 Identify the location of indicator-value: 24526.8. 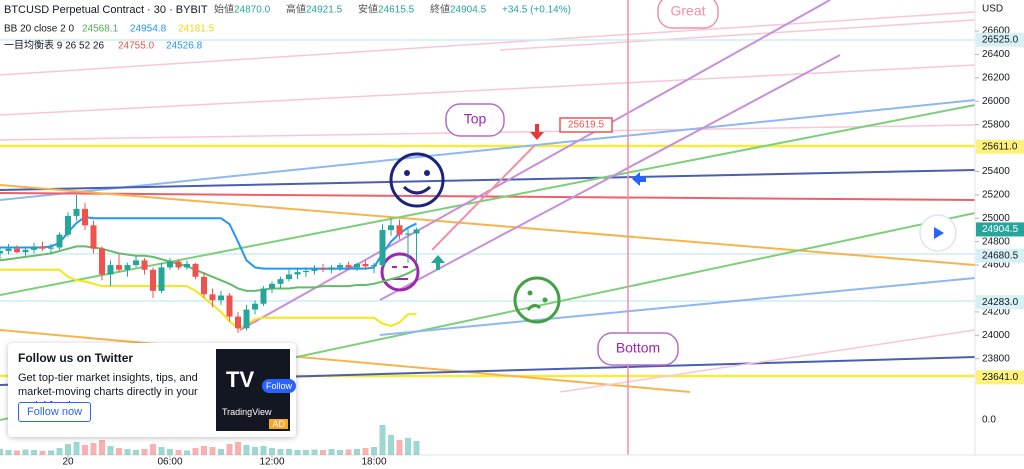
(184, 46).